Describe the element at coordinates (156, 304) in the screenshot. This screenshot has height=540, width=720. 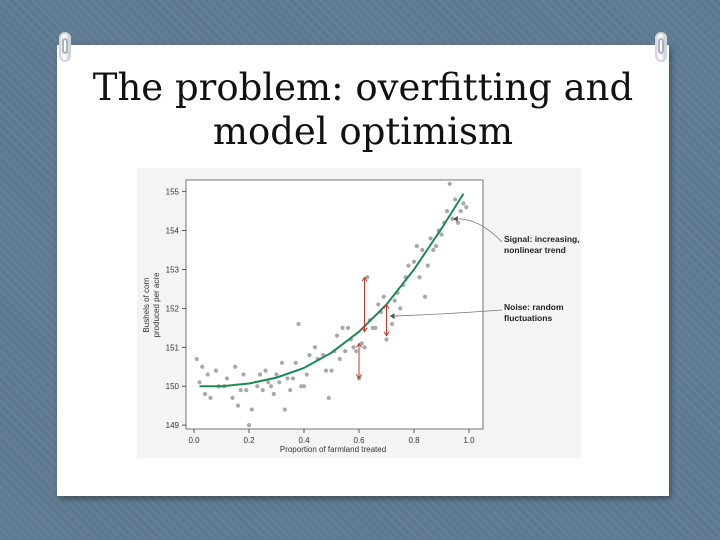
I see `y-axis-label-line-2: produced per acre` at that location.